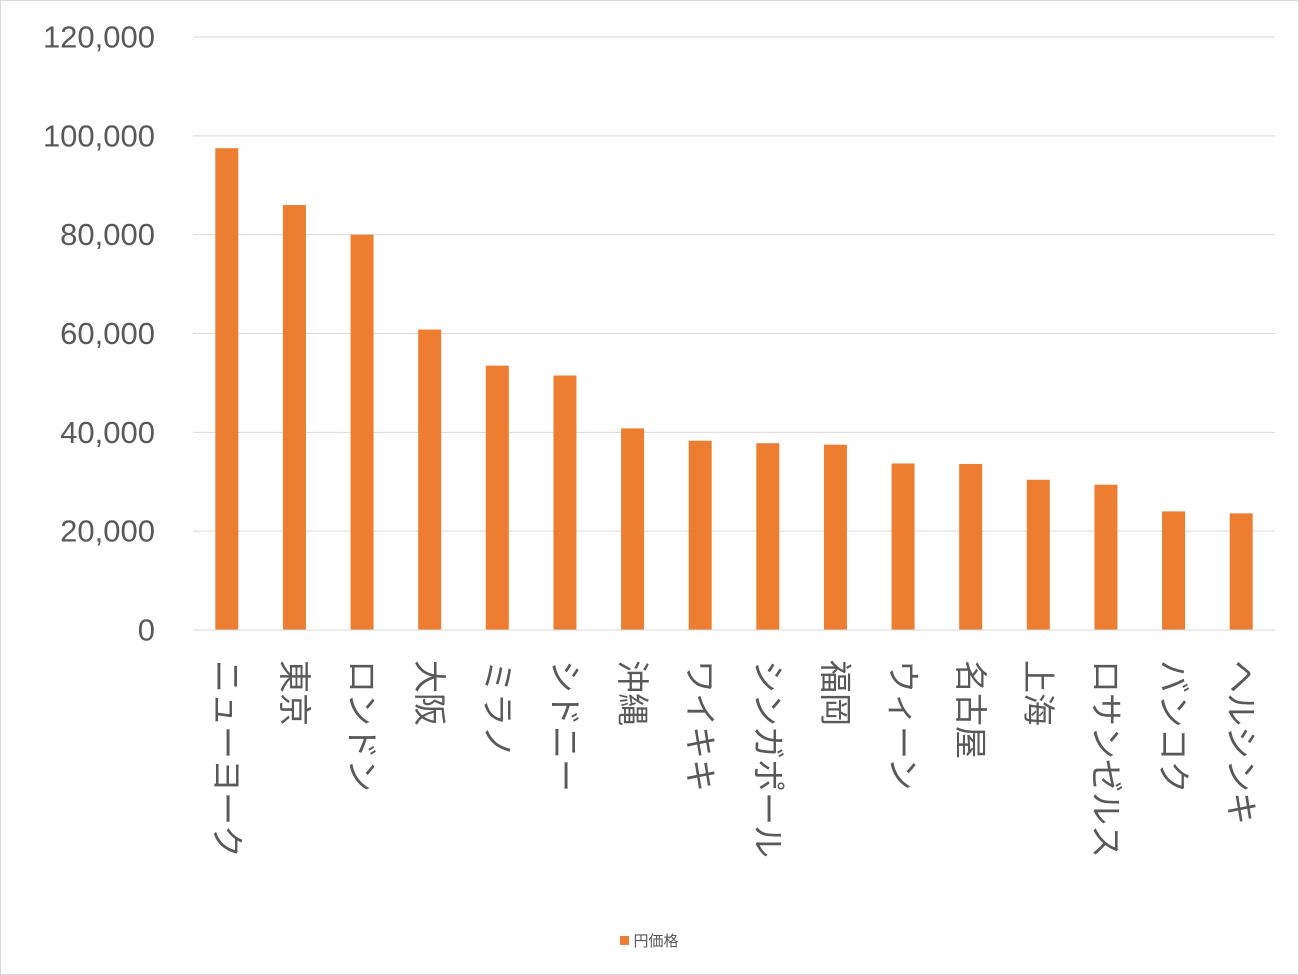 The height and width of the screenshot is (975, 1299). I want to click on x-category-label: ロンドン, so click(362, 726).